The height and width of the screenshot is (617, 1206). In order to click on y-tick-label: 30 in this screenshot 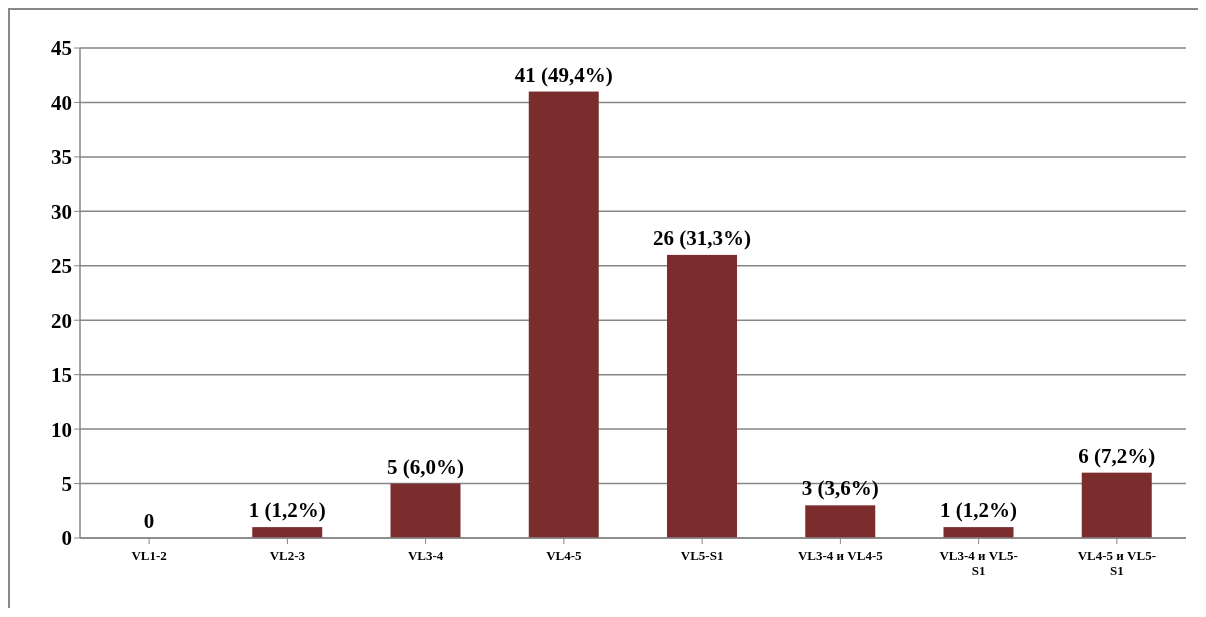, I will do `click(61, 211)`.